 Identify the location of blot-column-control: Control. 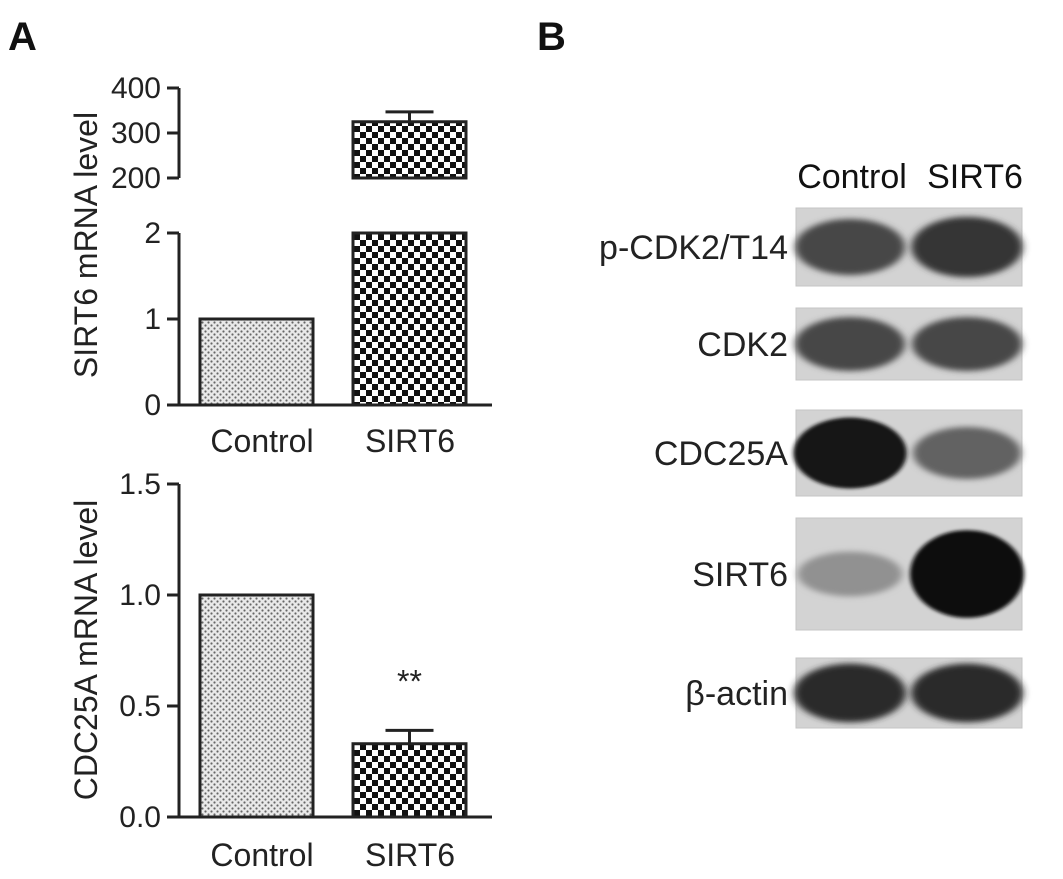
(852, 177).